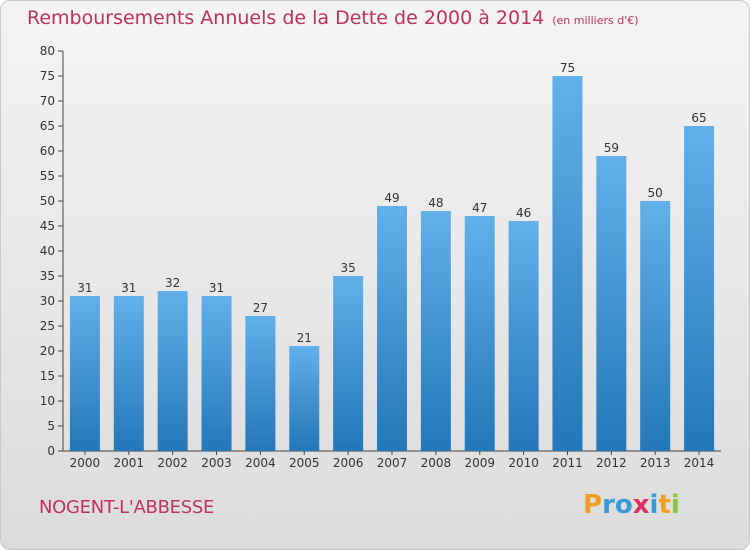 The image size is (750, 550). I want to click on y-tick-label: 30, so click(47, 301).